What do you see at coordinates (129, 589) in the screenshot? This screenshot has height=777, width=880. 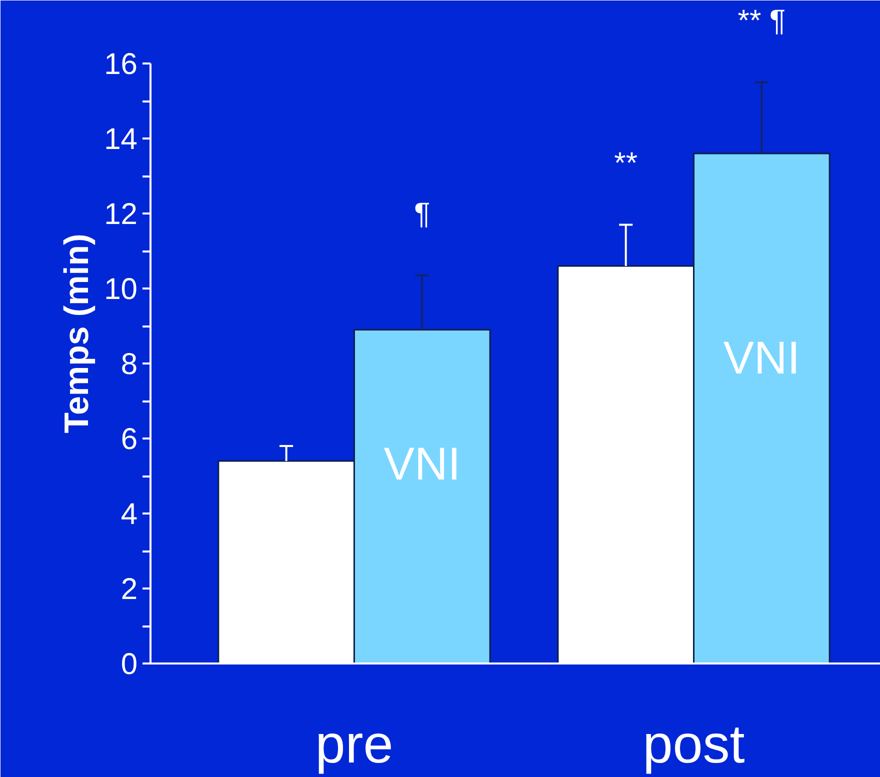 I see `y-tick-label: 2` at bounding box center [129, 589].